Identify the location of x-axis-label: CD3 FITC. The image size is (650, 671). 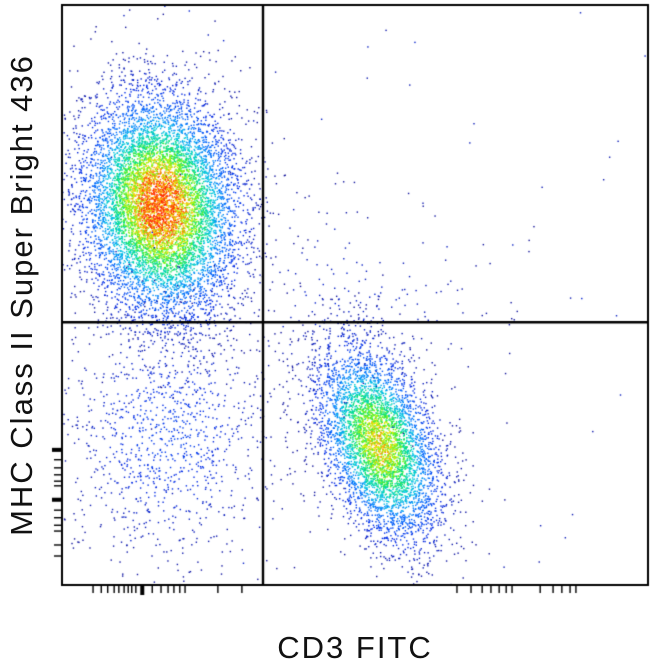
(355, 647).